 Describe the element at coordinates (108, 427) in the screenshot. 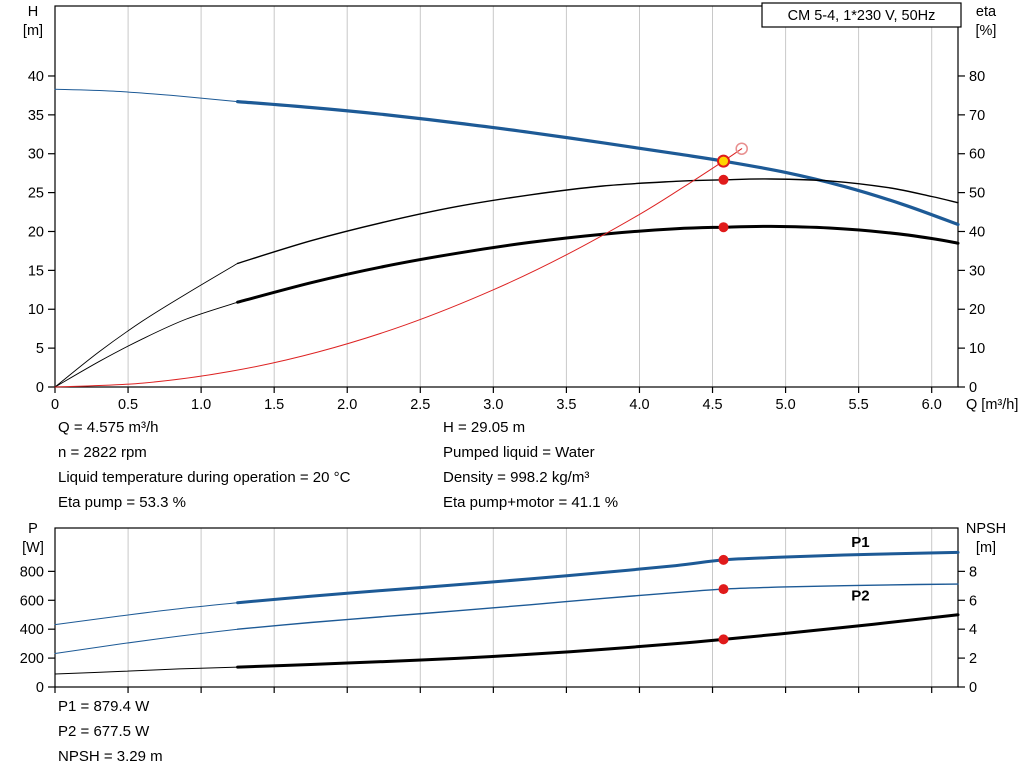

I see `info-flow: Q = 4.575 m³/h` at that location.